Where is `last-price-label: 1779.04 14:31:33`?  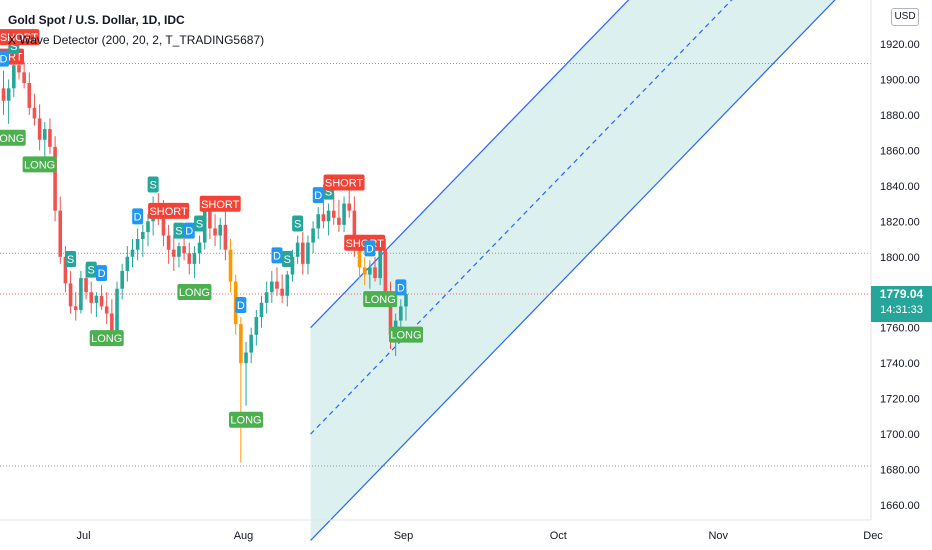 last-price-label: 1779.04 14:31:33 is located at coordinates (901, 304).